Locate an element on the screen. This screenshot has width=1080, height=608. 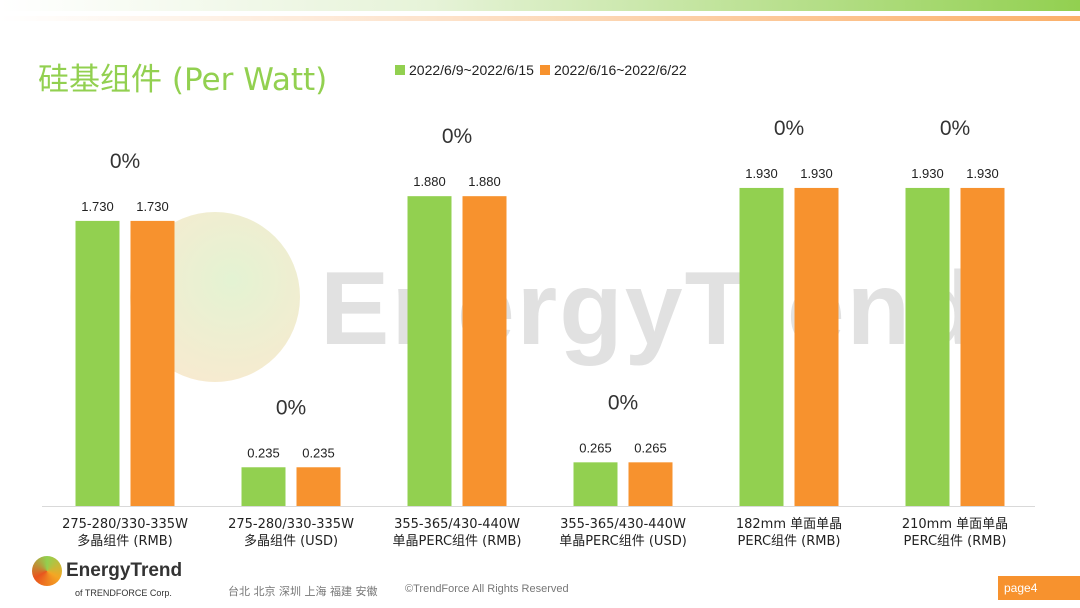
footer-logo-sub: of TRENDFORCE Corp. is located at coordinates (123, 593).